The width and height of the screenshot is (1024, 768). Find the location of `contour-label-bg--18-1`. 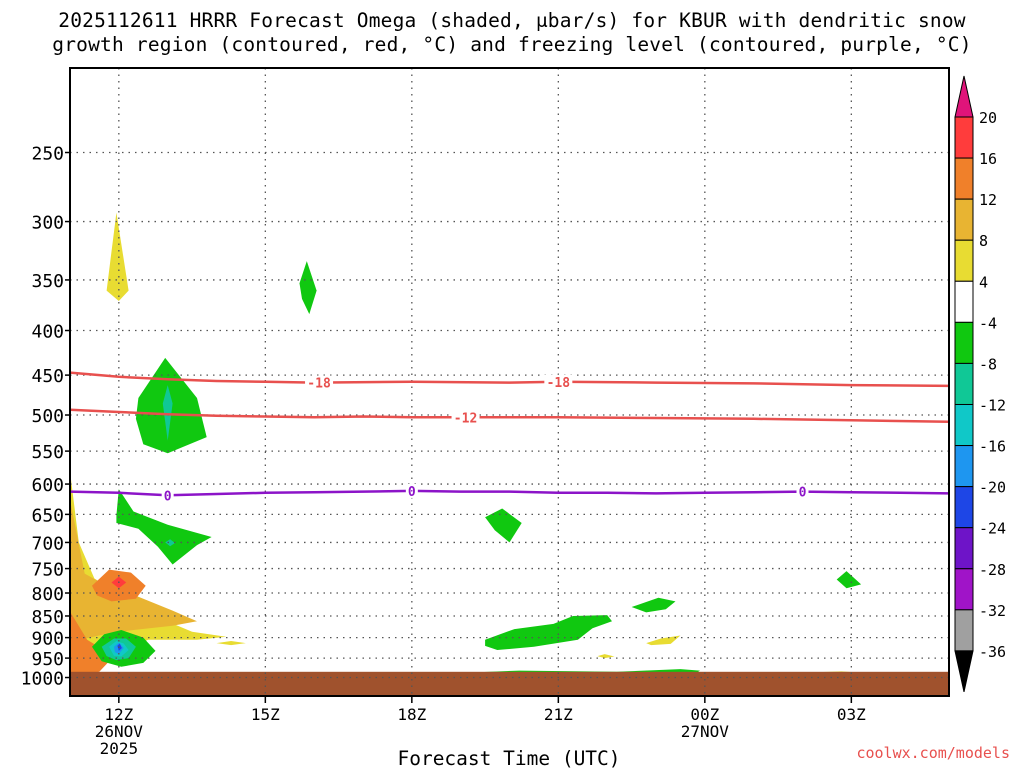

contour-label-bg--18-1 is located at coordinates (558, 381).